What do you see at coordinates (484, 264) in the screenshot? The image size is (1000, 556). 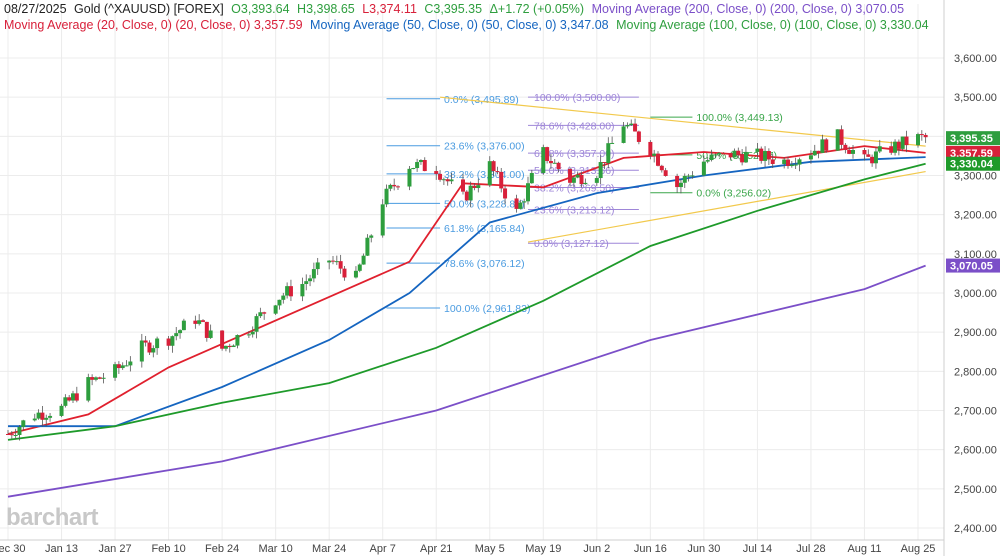 I see `fib-level-label: 78.6% (3,076.12)` at bounding box center [484, 264].